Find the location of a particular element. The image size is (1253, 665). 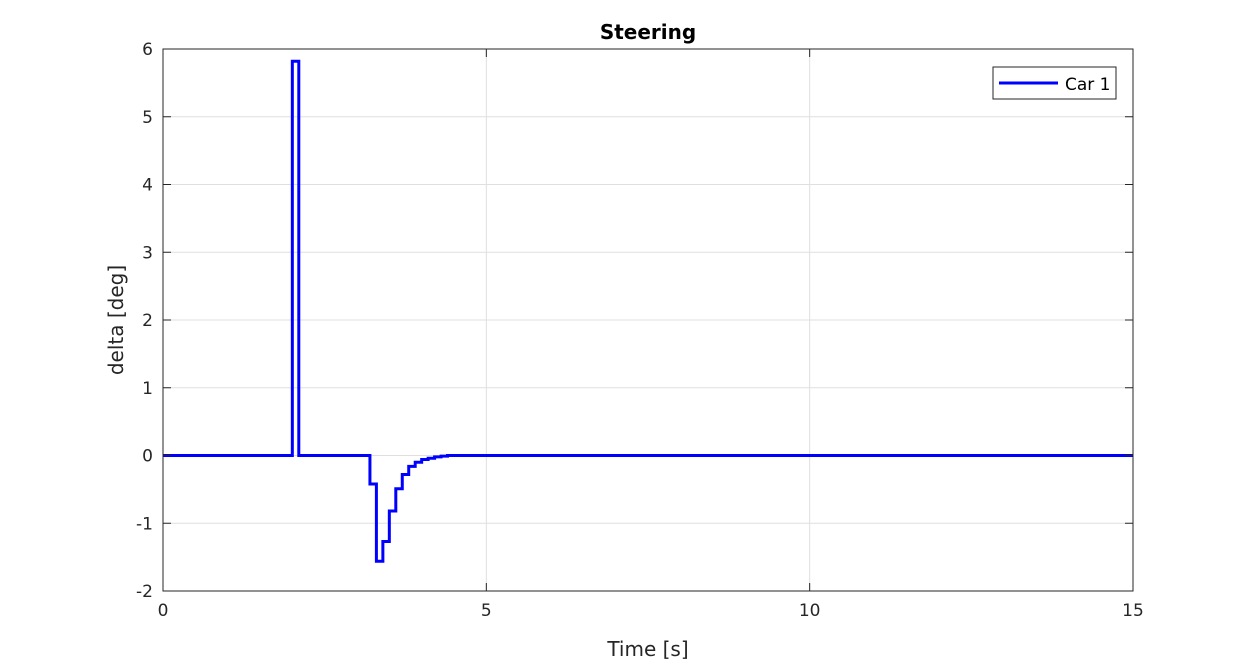

x-tick-label: 10 is located at coordinates (810, 611).